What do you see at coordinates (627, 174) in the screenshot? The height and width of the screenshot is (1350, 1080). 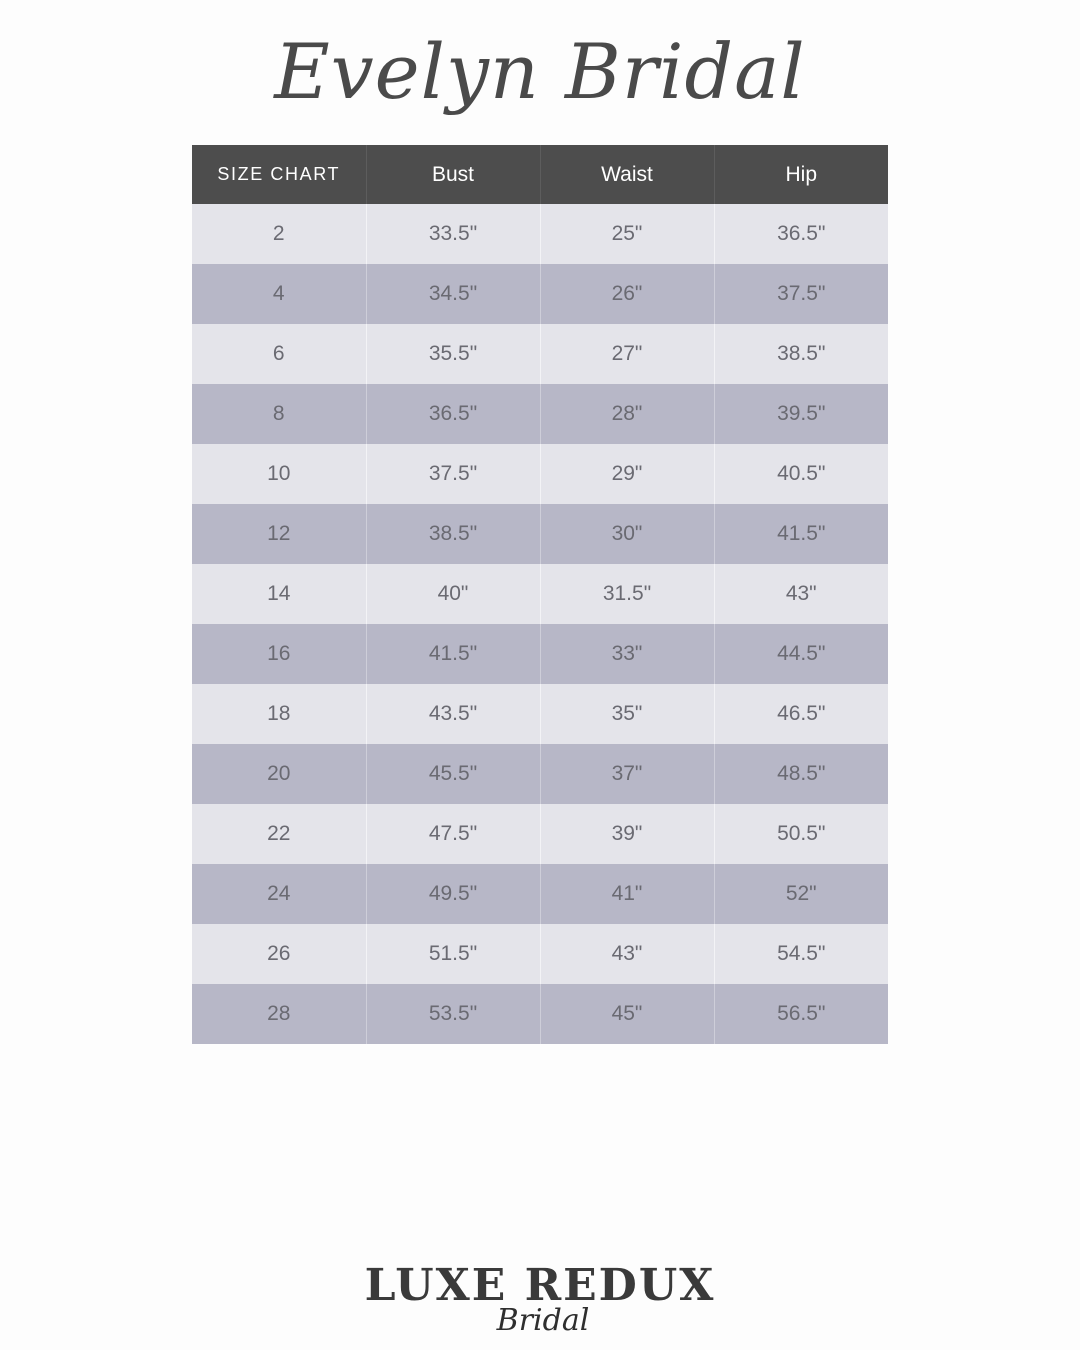 I see `column-header-waist: Waist` at bounding box center [627, 174].